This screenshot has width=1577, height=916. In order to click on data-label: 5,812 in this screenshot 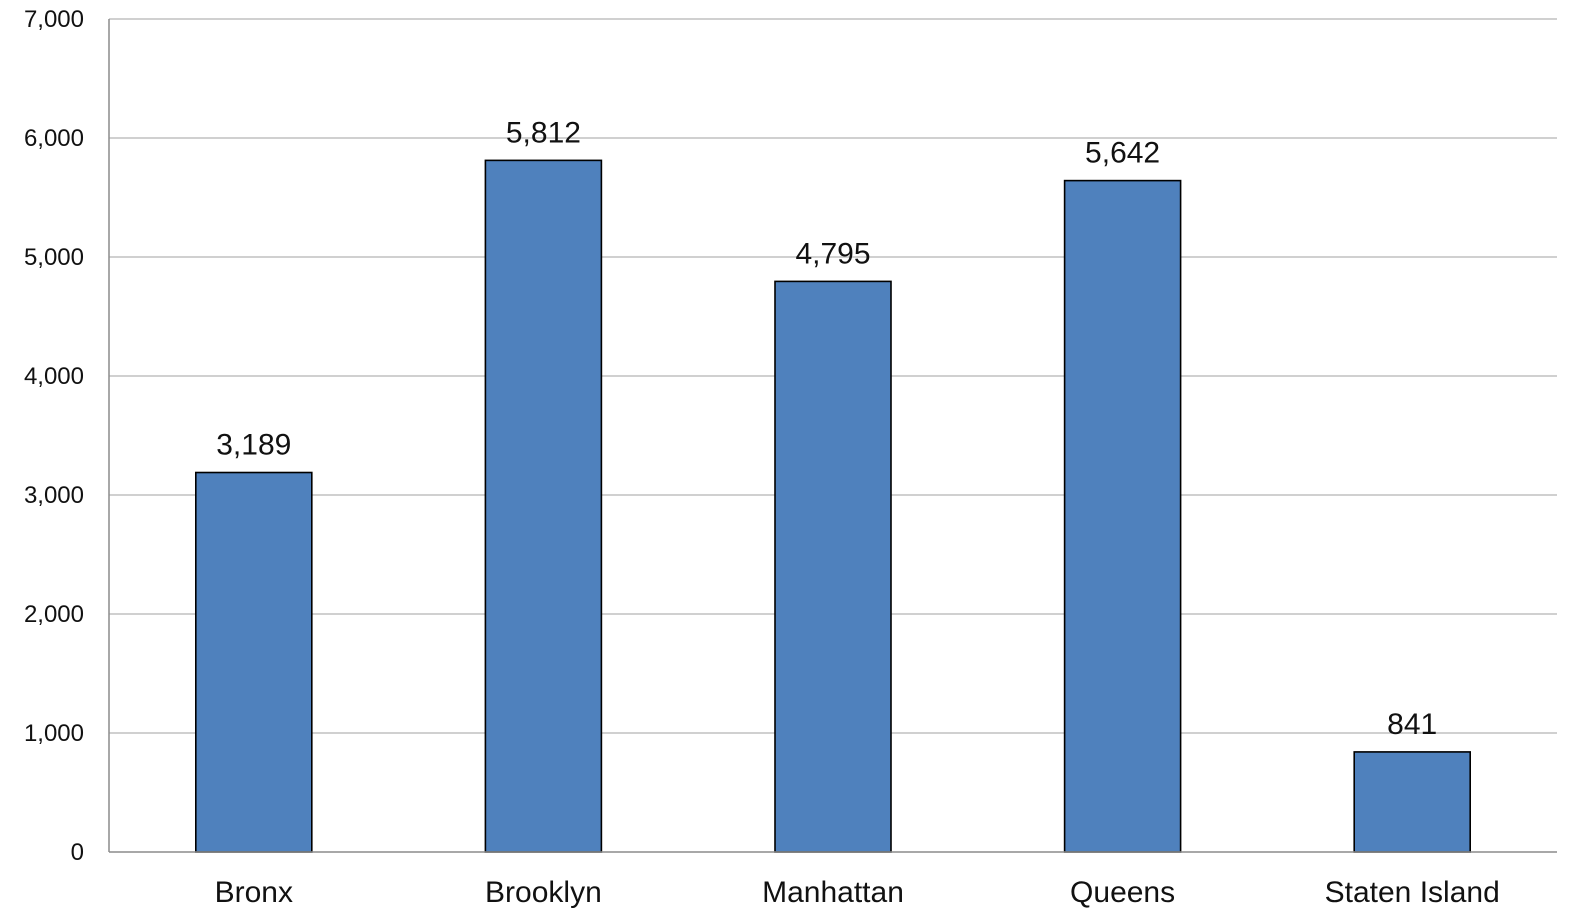, I will do `click(543, 132)`.